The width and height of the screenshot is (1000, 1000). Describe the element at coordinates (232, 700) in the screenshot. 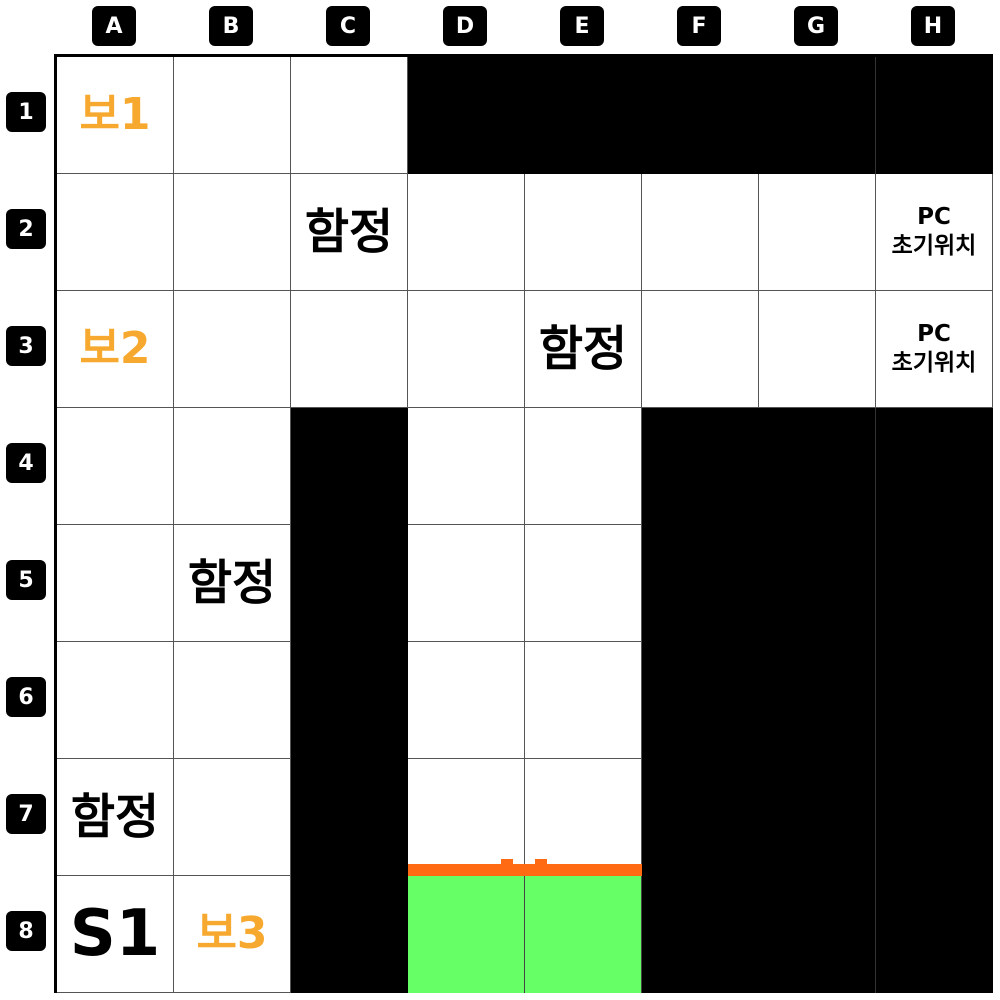

I see `cell-b6` at that location.